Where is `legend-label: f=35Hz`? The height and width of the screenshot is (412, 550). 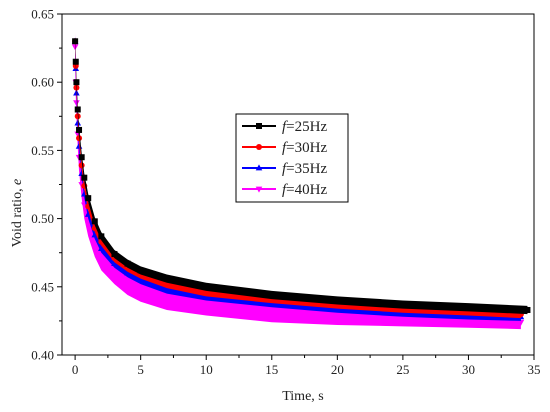 legend-label: f=35Hz is located at coordinates (304, 169).